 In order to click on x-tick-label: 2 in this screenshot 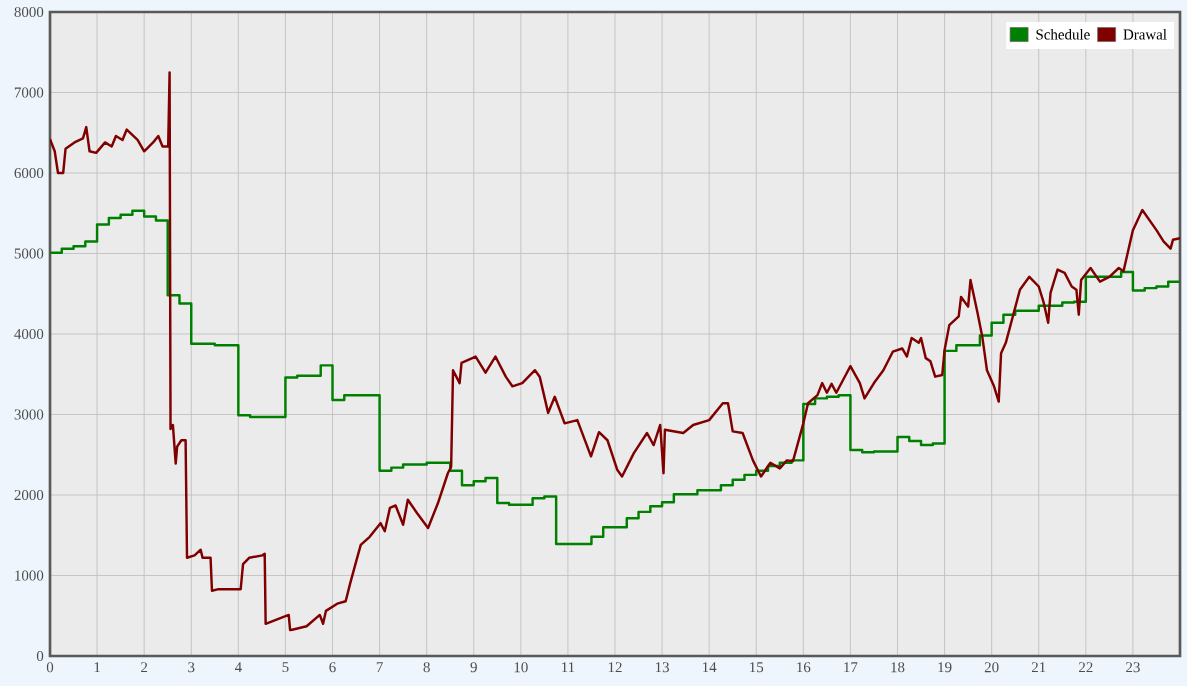, I will do `click(144, 667)`.